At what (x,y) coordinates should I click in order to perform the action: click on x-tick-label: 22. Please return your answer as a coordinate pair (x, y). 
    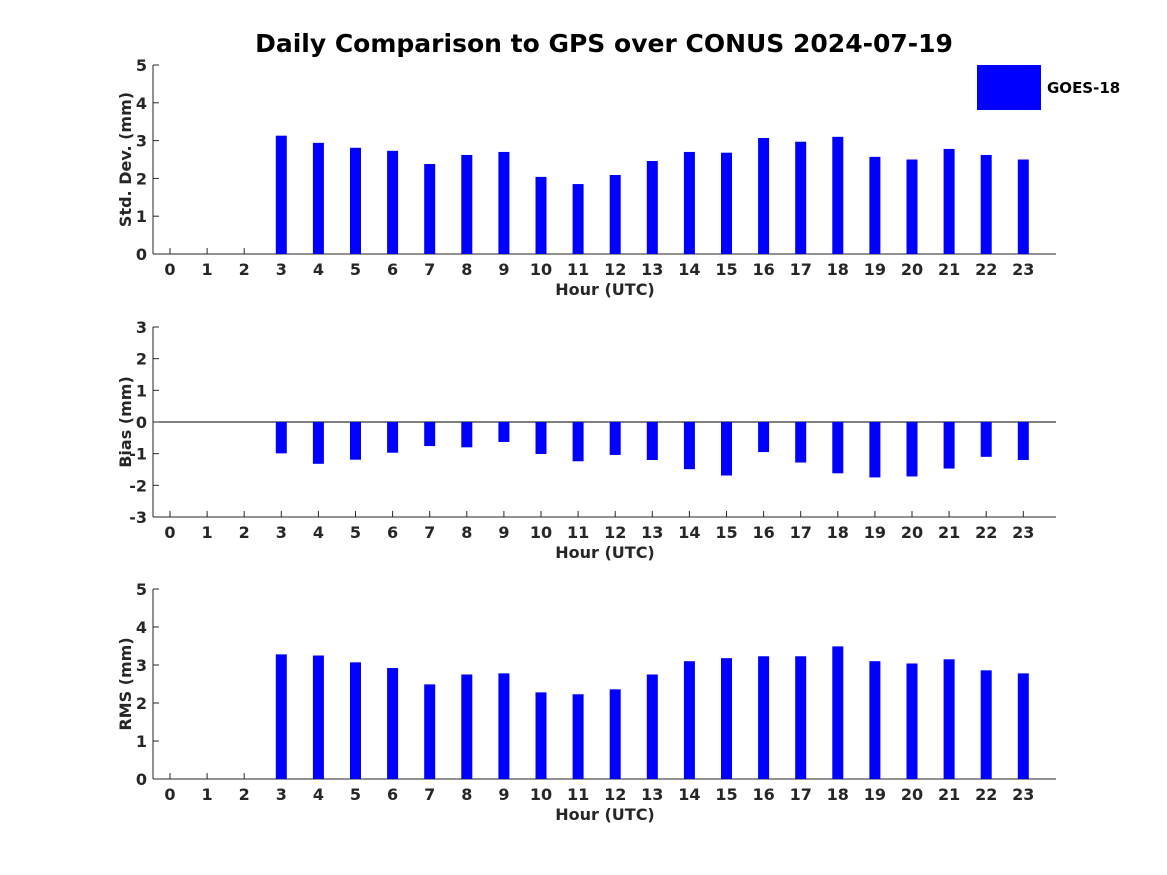
    Looking at the image, I should click on (986, 794).